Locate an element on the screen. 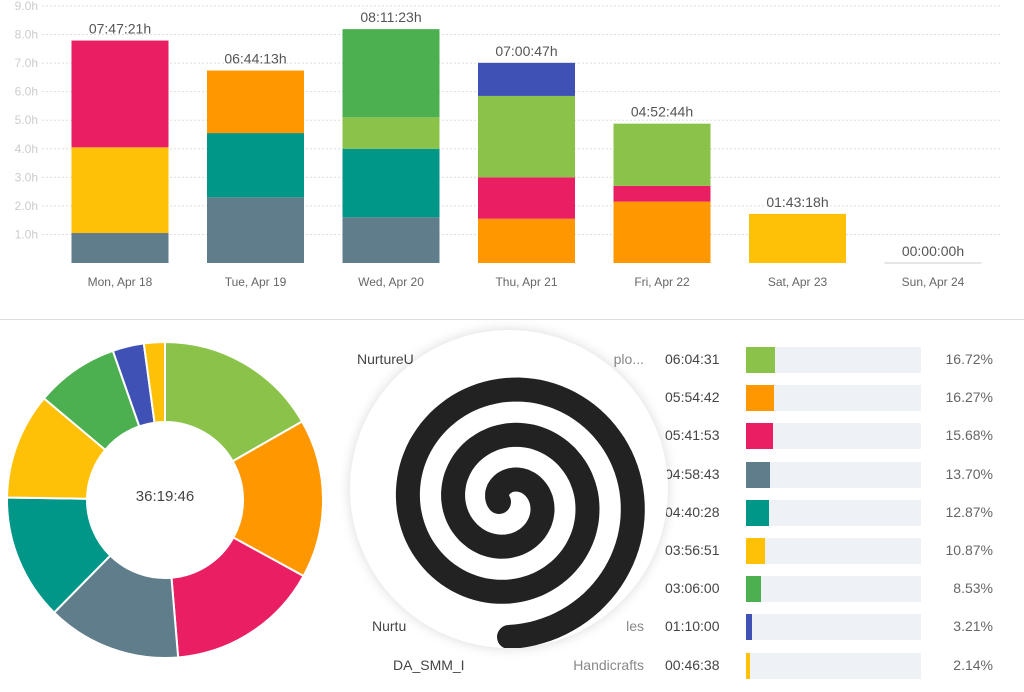  project-row: 03:56:51 10.87% is located at coordinates (682, 551).